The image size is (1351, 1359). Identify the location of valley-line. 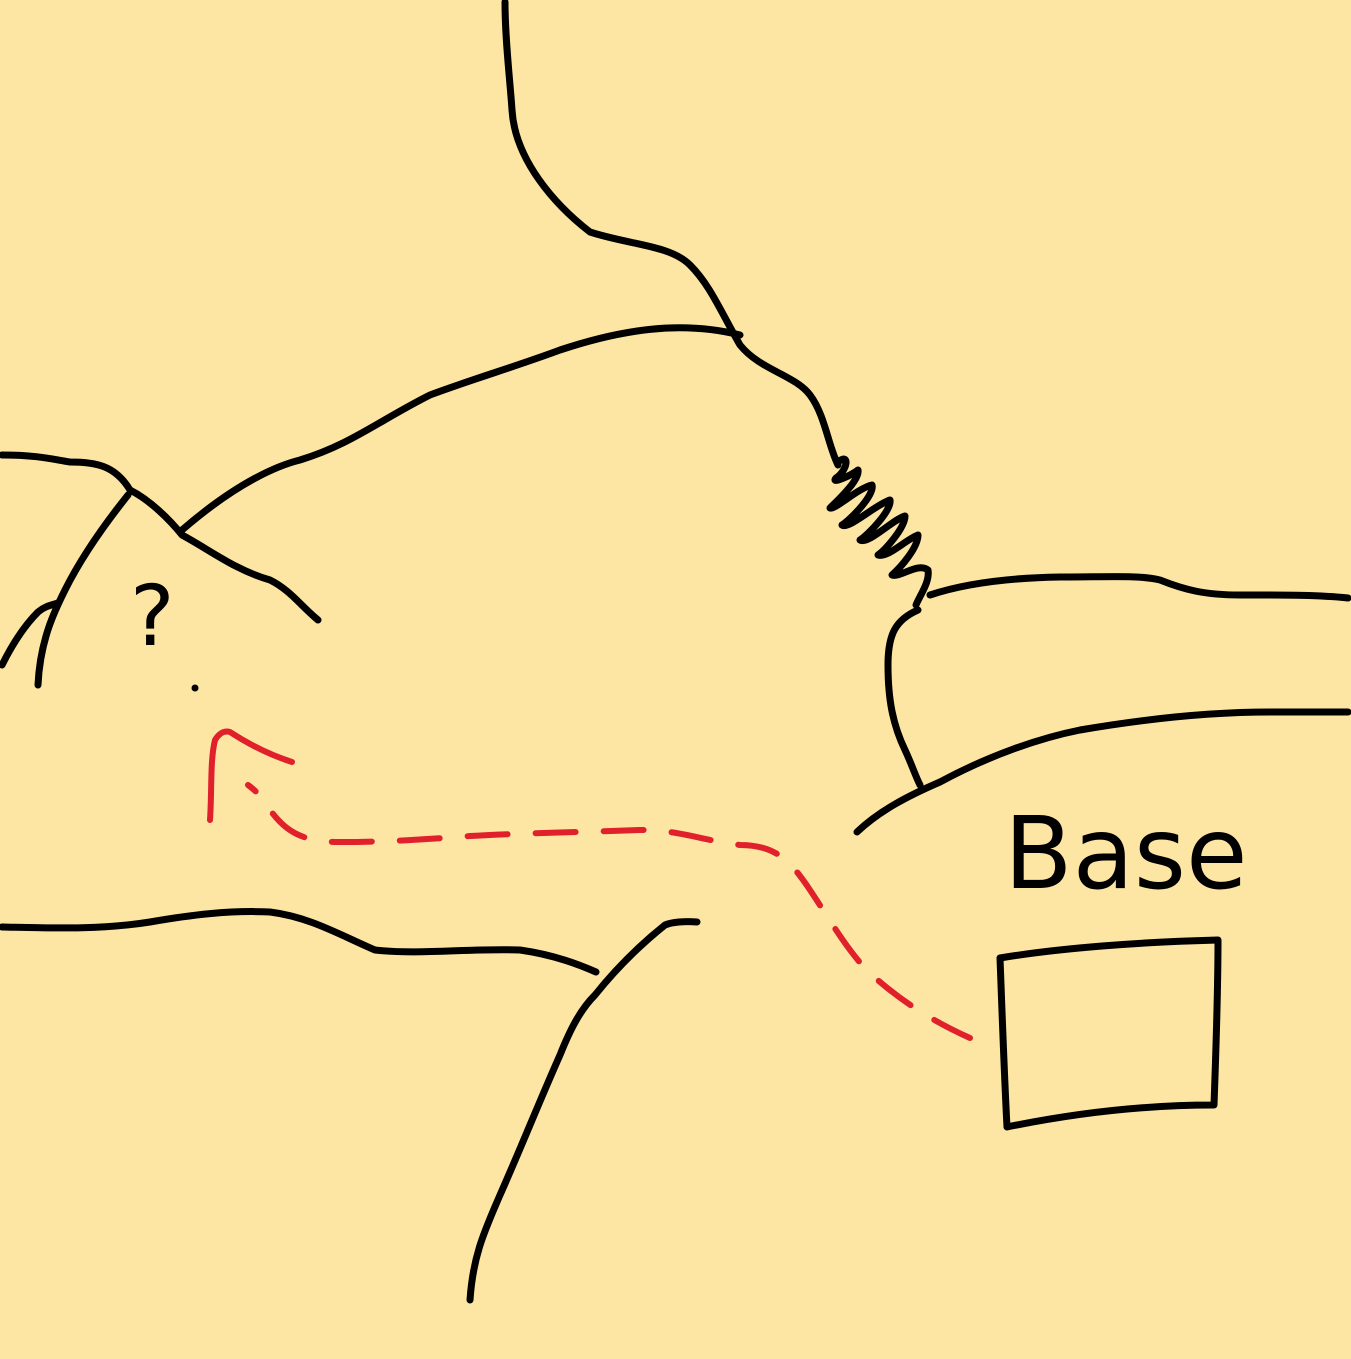
(300, 942).